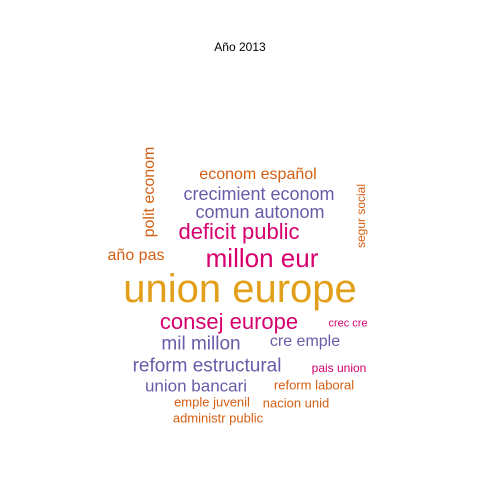 Image resolution: width=480 pixels, height=480 pixels. What do you see at coordinates (136, 255) in the screenshot?
I see `word-ano-pas: año pas` at bounding box center [136, 255].